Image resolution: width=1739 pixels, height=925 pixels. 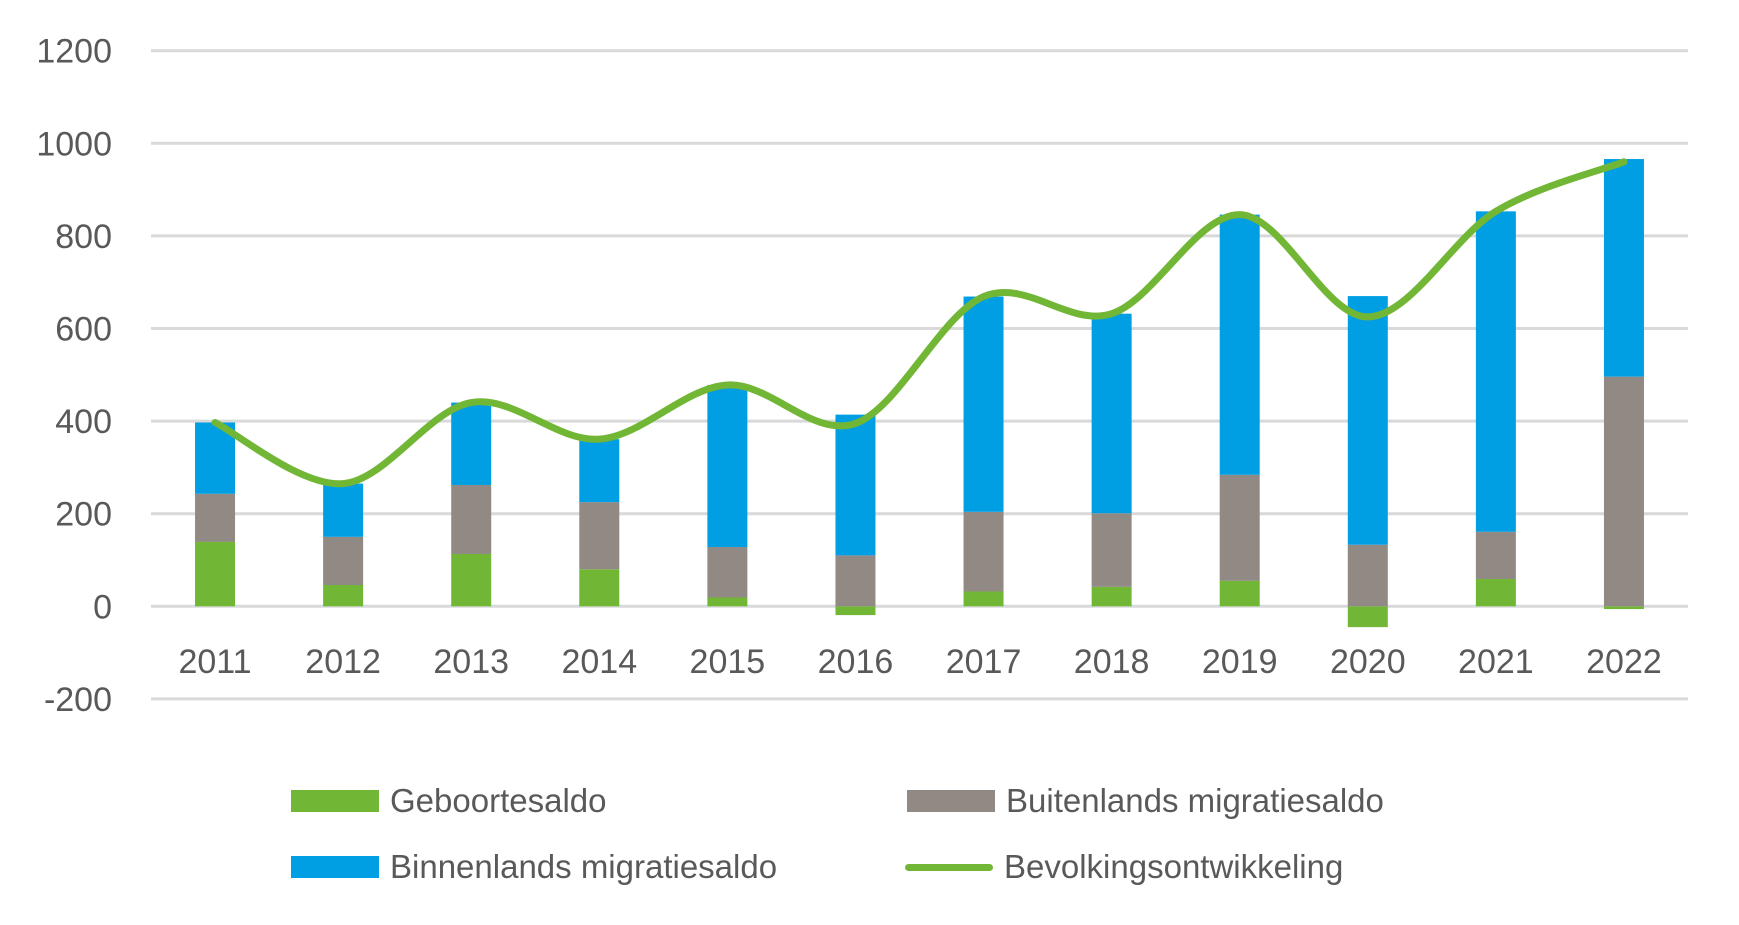 I want to click on x-tick-label: 2022, so click(x=1624, y=662).